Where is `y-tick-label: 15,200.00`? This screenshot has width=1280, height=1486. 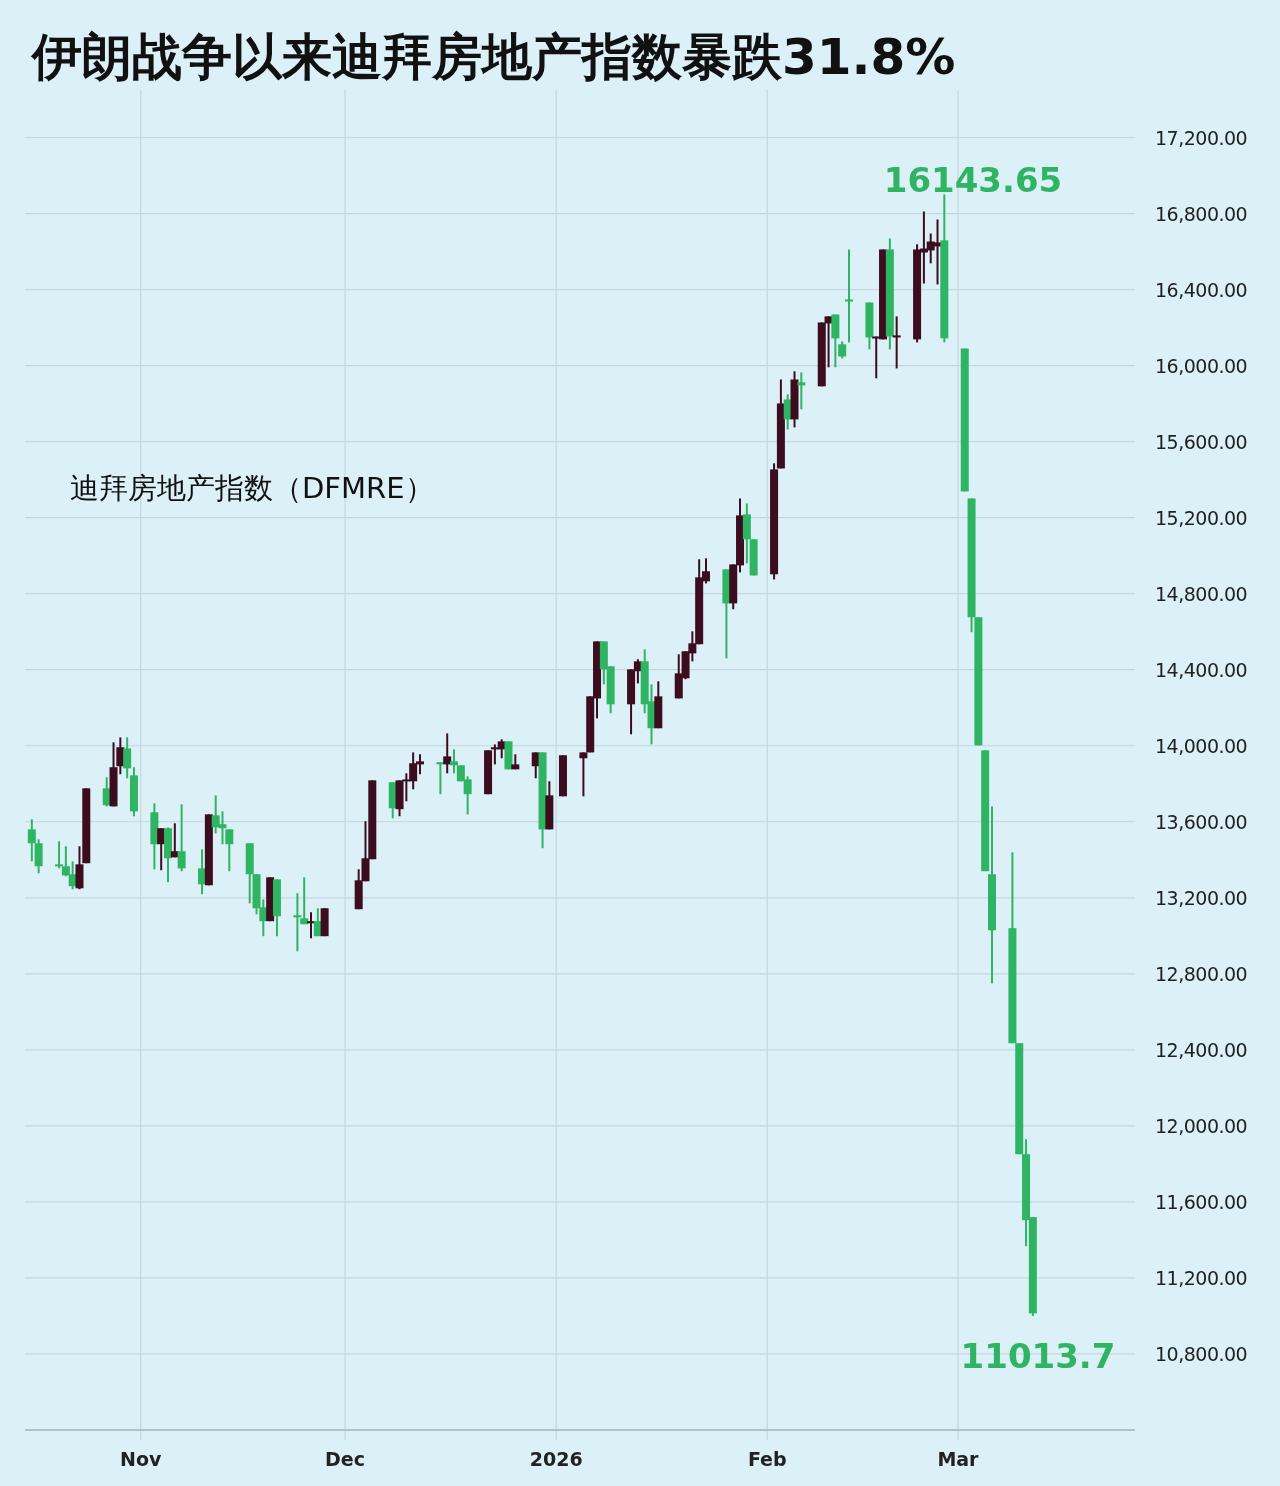
y-tick-label: 15,200.00 is located at coordinates (1201, 517).